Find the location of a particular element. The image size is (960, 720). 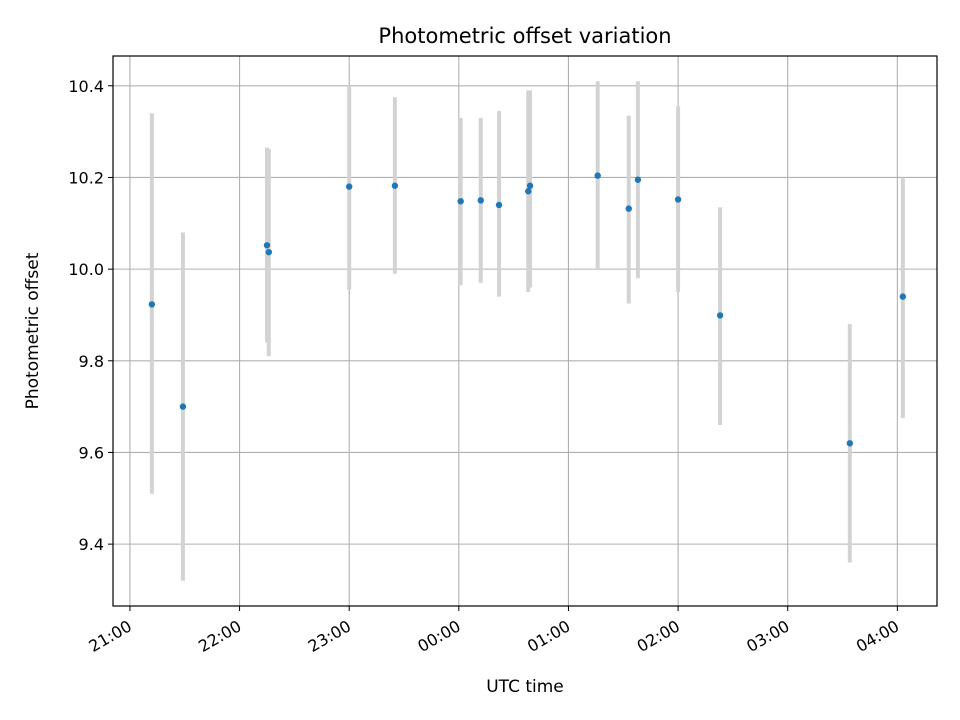

y-tick-label: 10.4 is located at coordinates (86, 86).